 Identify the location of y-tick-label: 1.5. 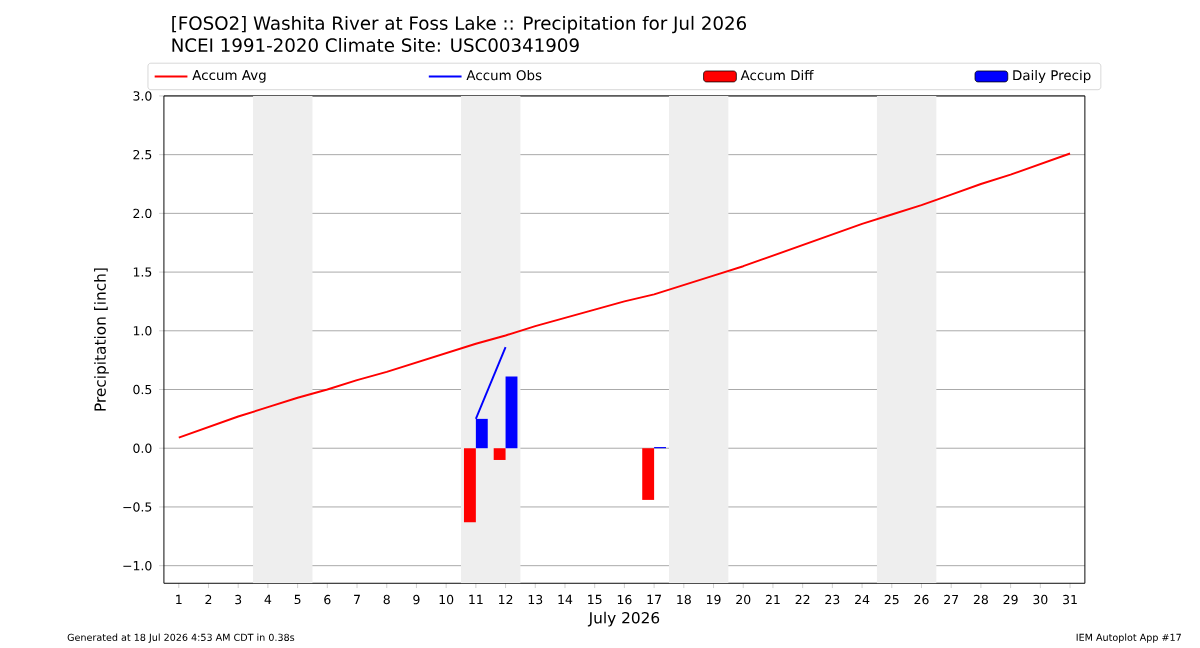
(142, 272).